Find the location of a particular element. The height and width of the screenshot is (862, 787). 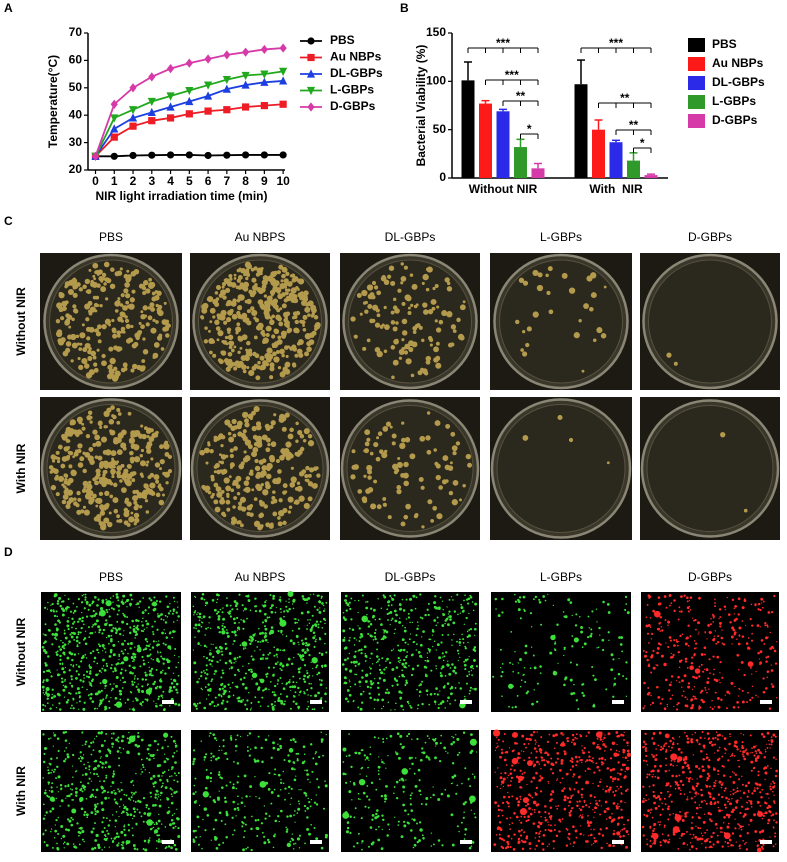

panel-label: C is located at coordinates (8, 221).